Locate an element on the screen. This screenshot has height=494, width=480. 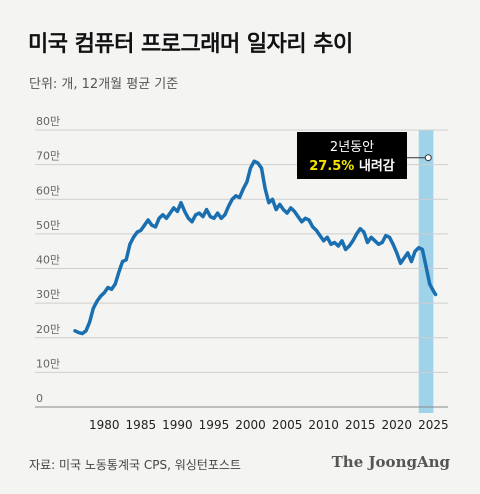
source-note: 자료: 미국 노동통계국 CPS, 워싱턴포스트 is located at coordinates (135, 465).